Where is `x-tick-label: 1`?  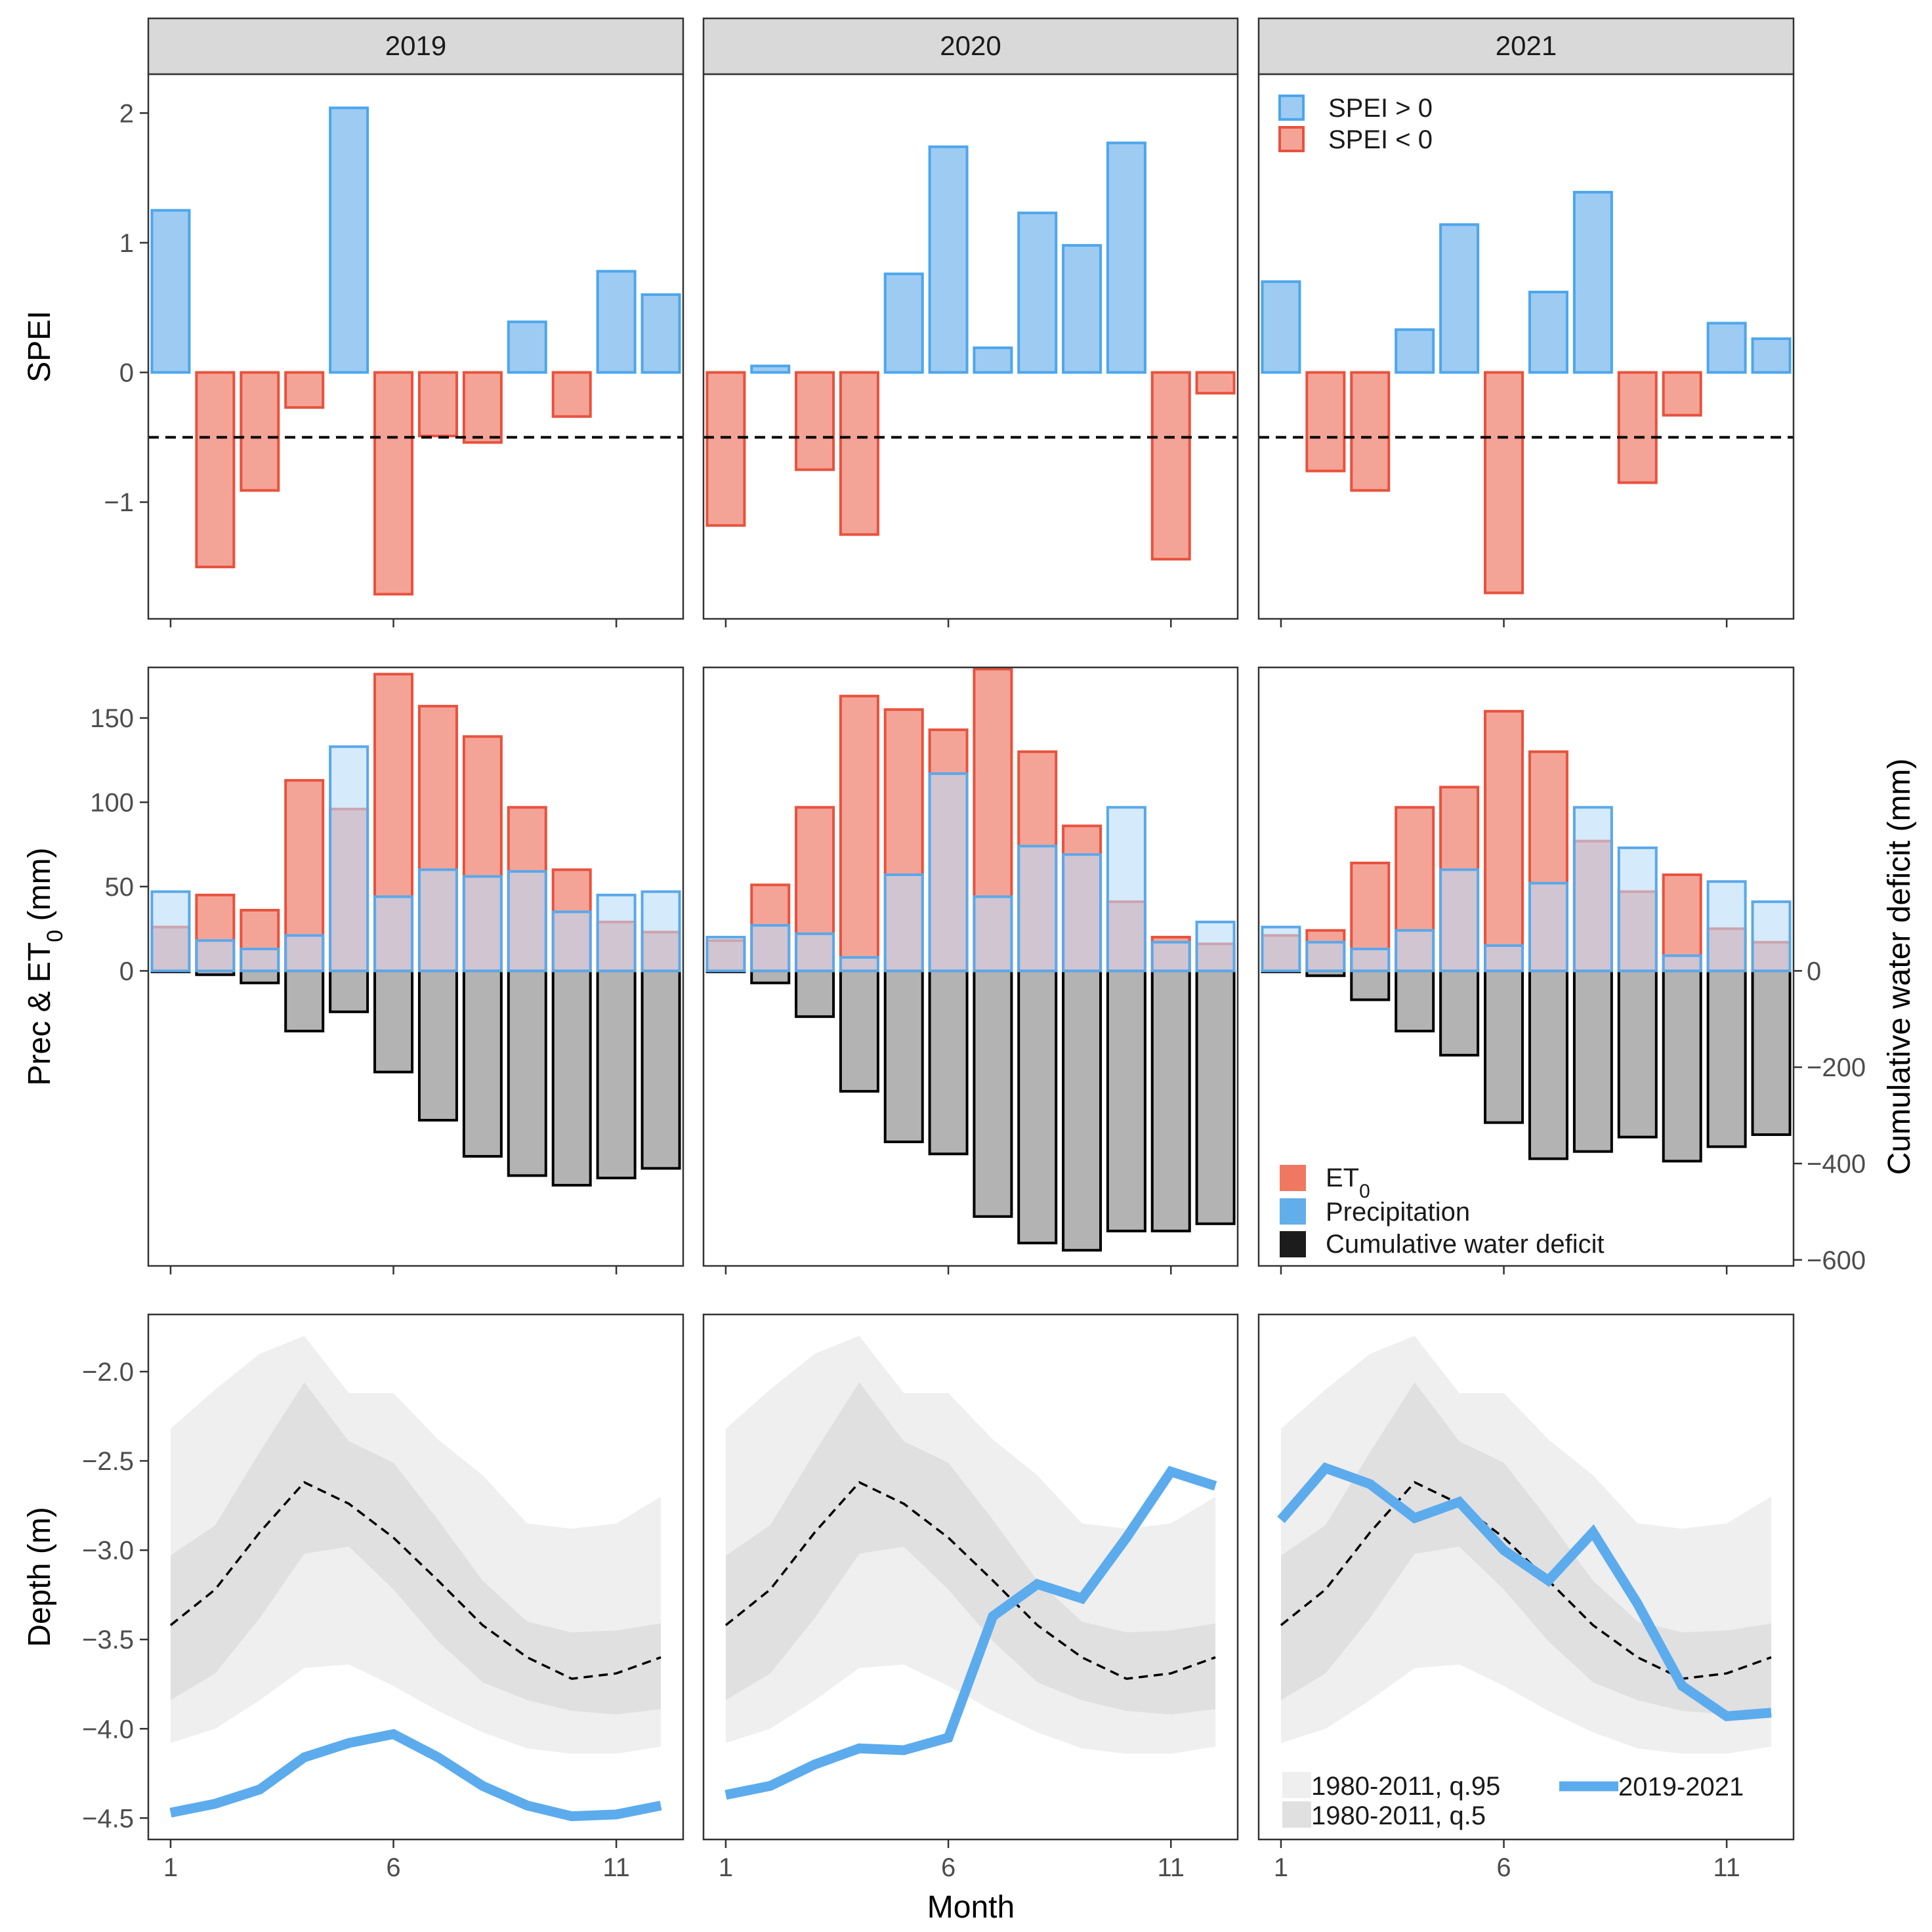 x-tick-label: 1 is located at coordinates (170, 1867).